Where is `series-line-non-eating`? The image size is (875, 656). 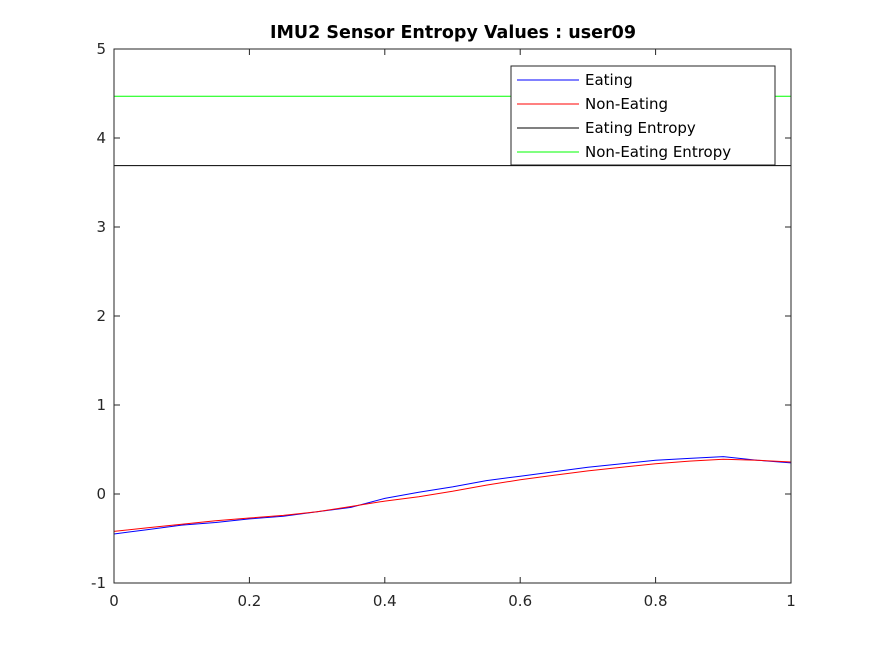
series-line-non-eating is located at coordinates (452, 495).